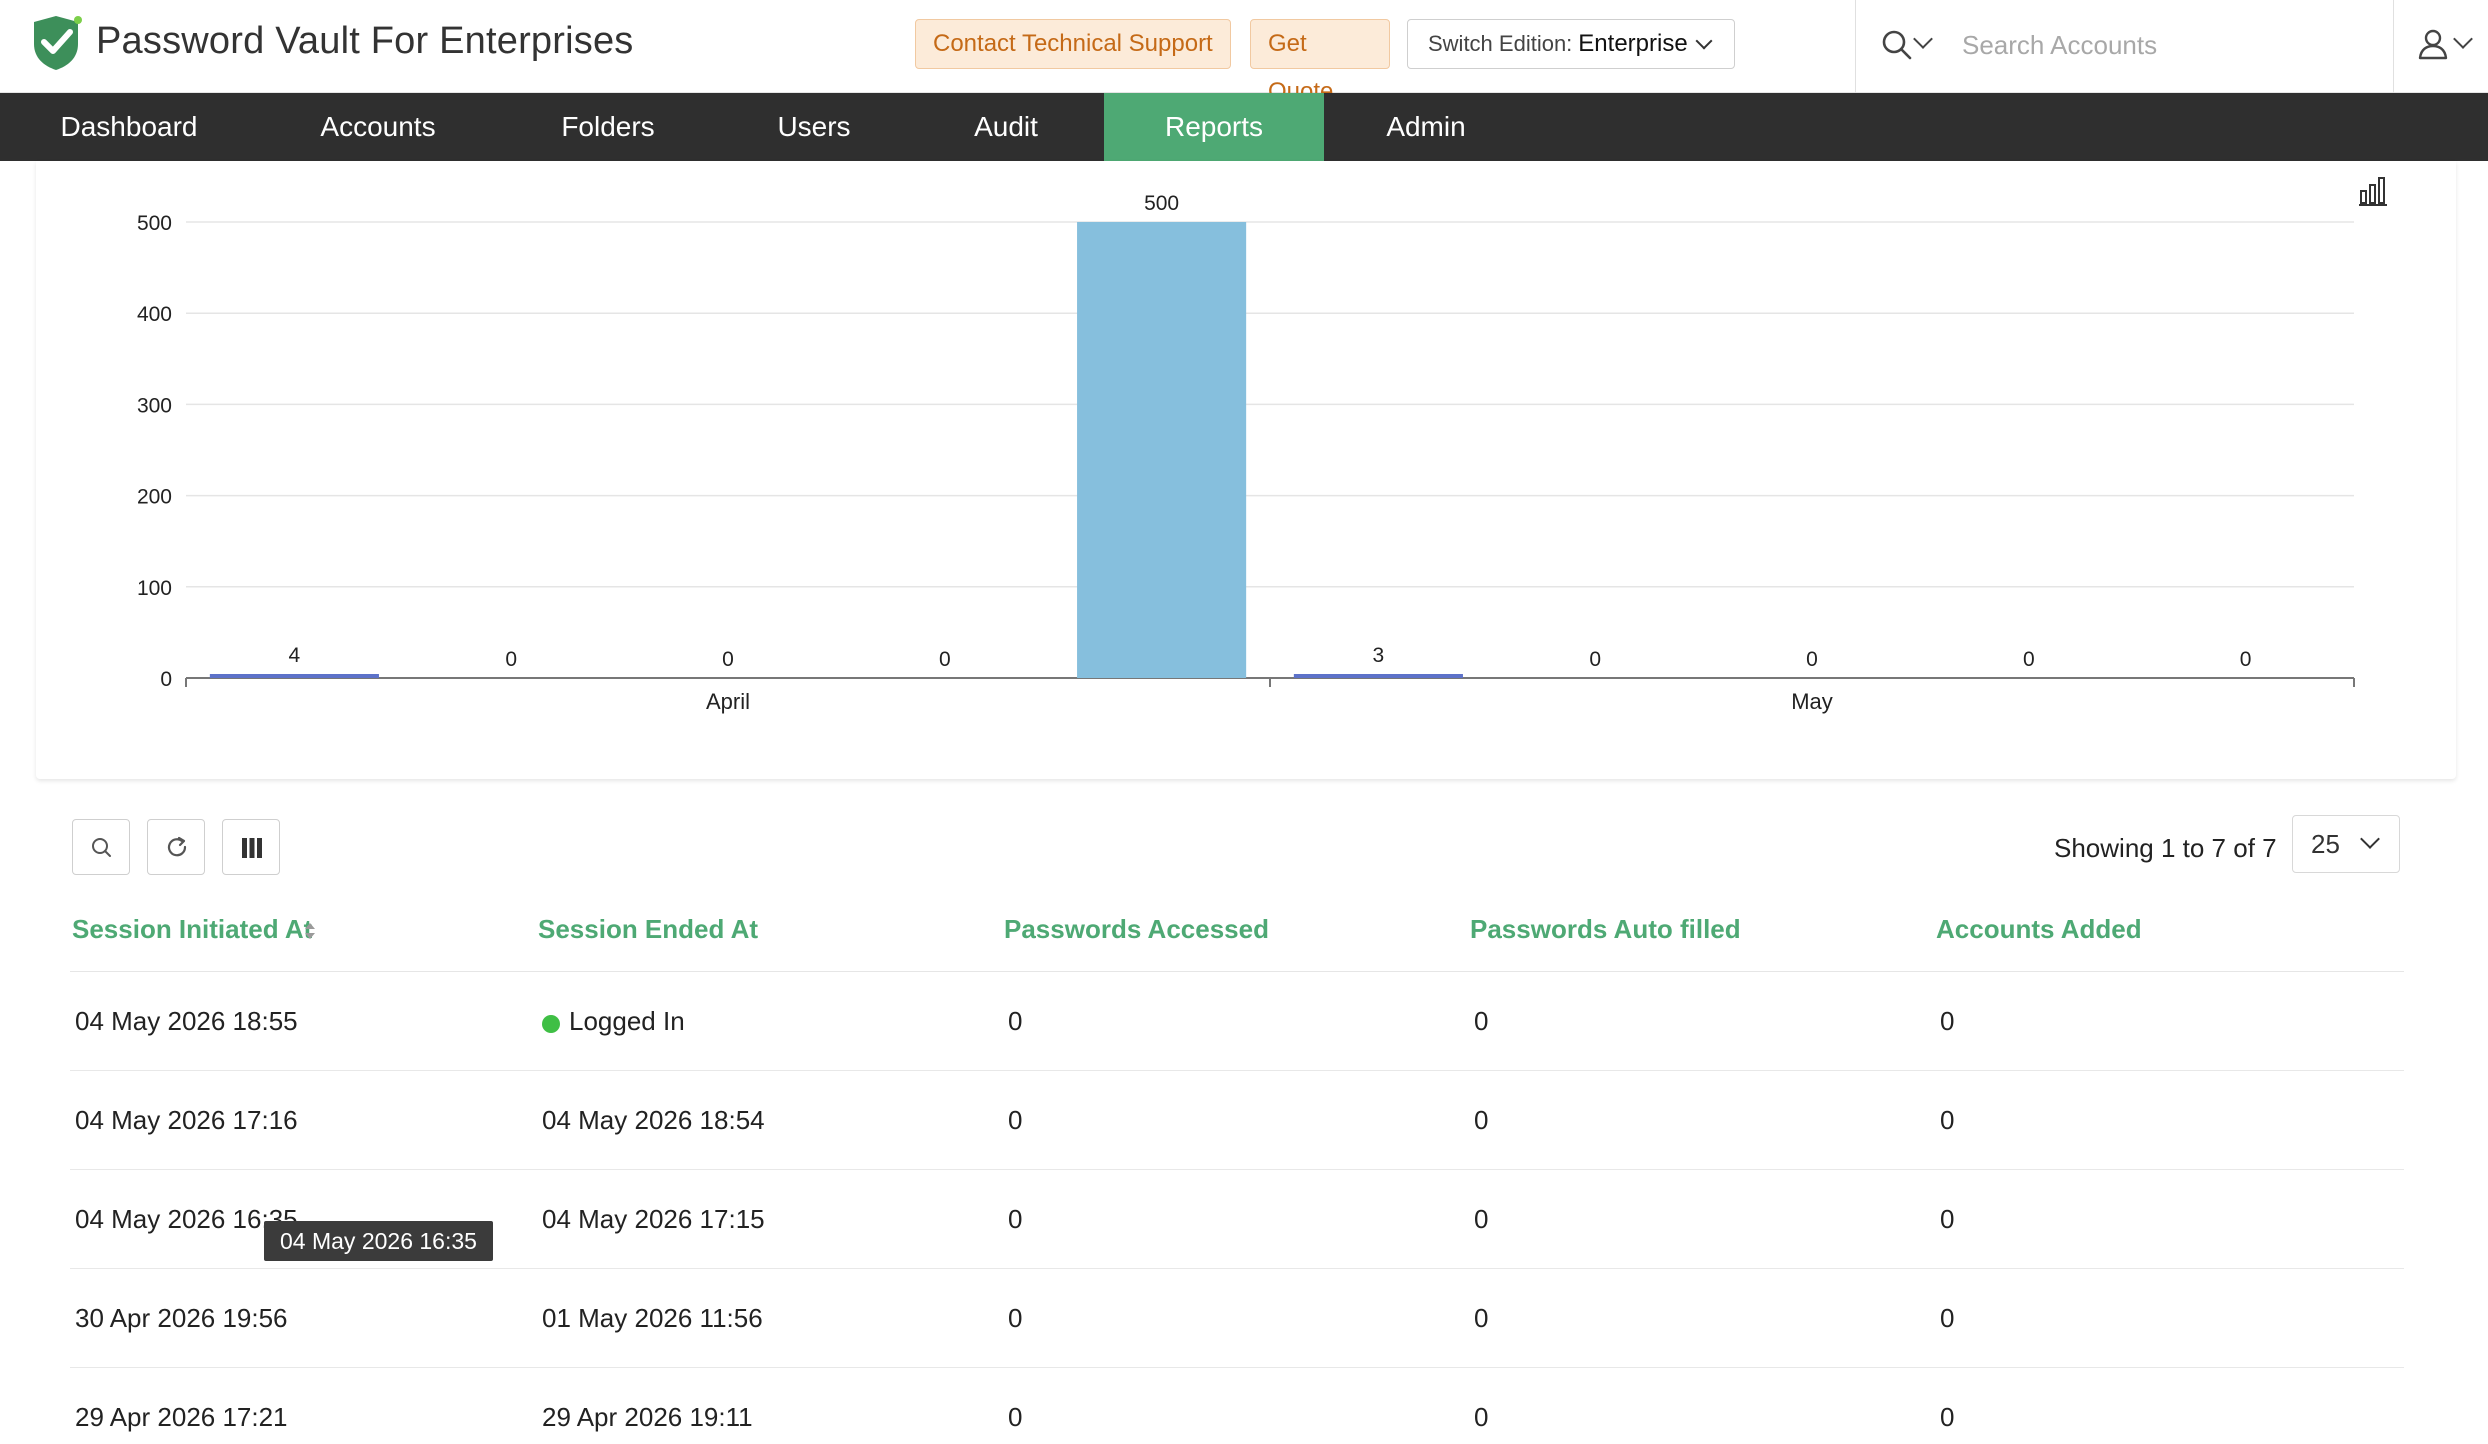 This screenshot has width=2488, height=1444. What do you see at coordinates (154, 405) in the screenshot?
I see `y-tick-label: 300` at bounding box center [154, 405].